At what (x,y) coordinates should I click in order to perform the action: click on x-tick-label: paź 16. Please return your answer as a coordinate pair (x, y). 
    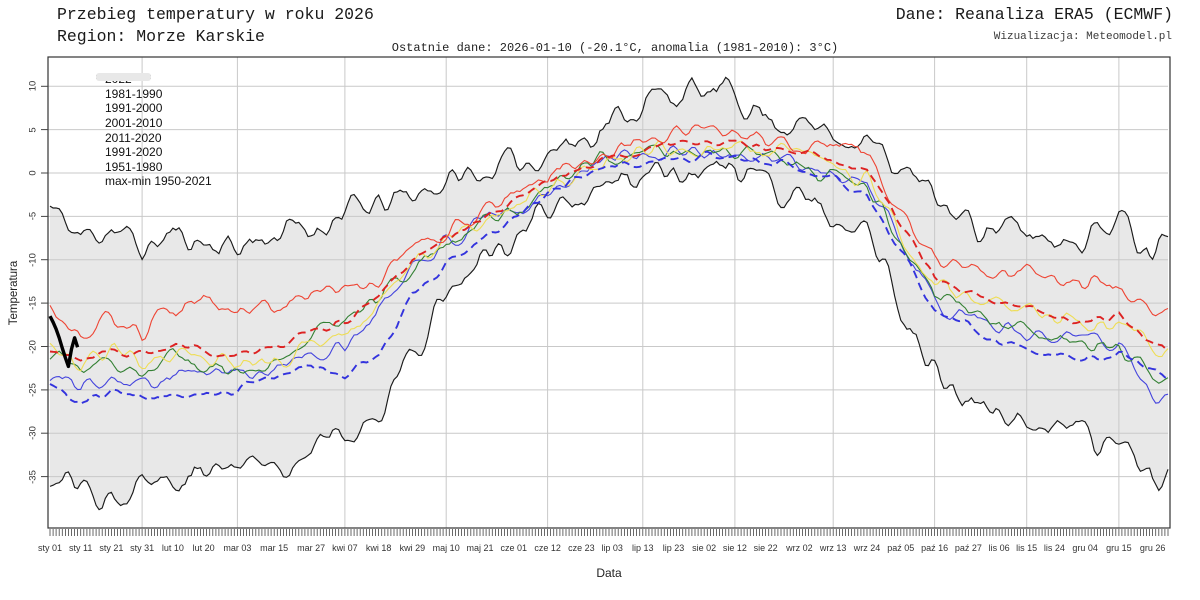
    Looking at the image, I should click on (935, 548).